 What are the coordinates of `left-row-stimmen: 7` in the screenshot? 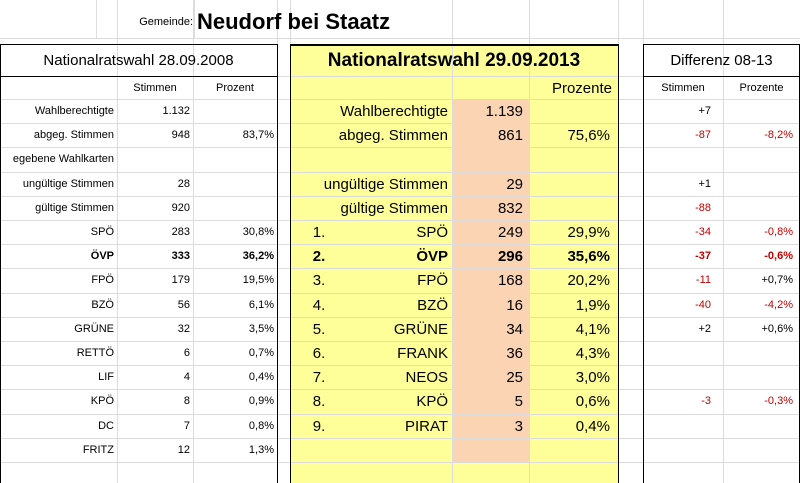 It's located at (186, 425).